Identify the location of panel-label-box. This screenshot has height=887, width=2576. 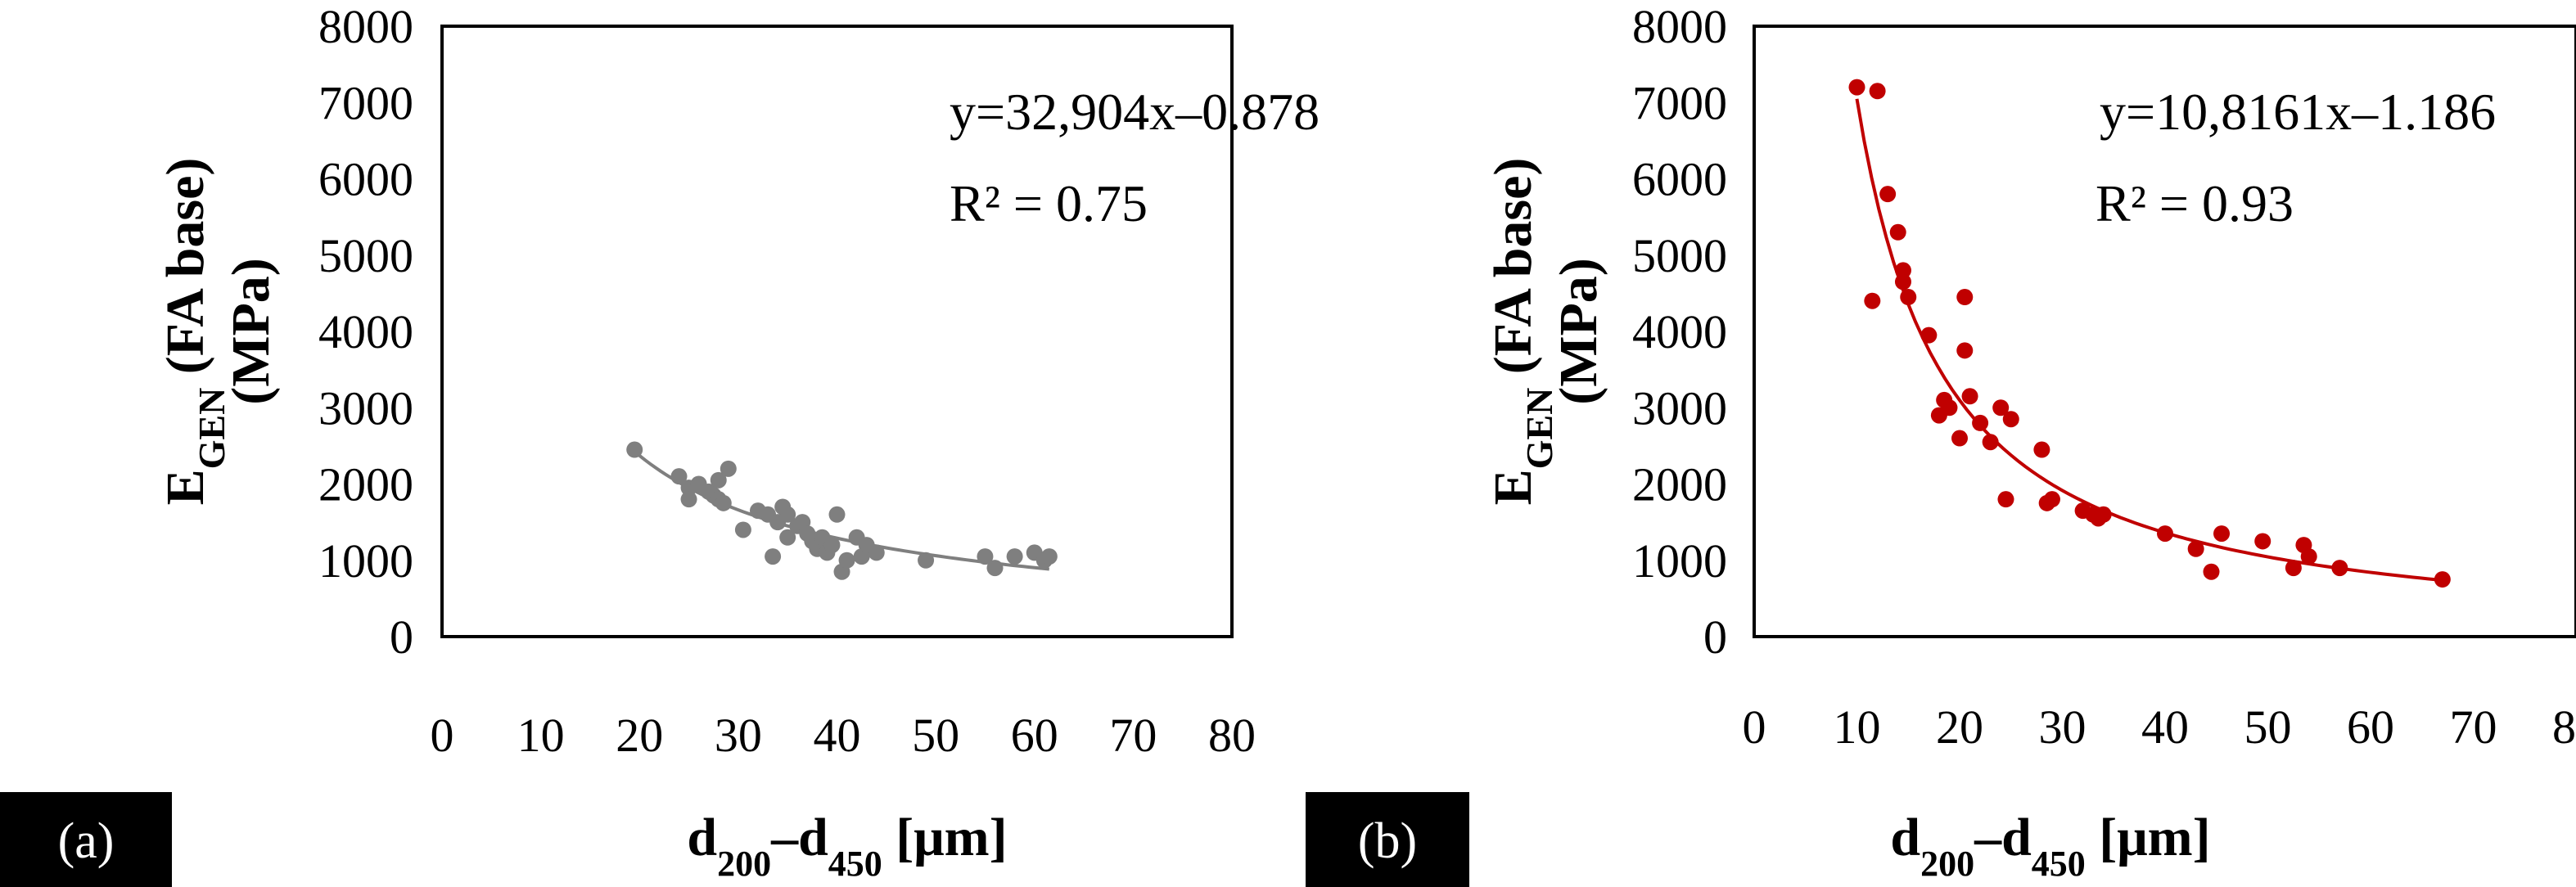
(1387, 839).